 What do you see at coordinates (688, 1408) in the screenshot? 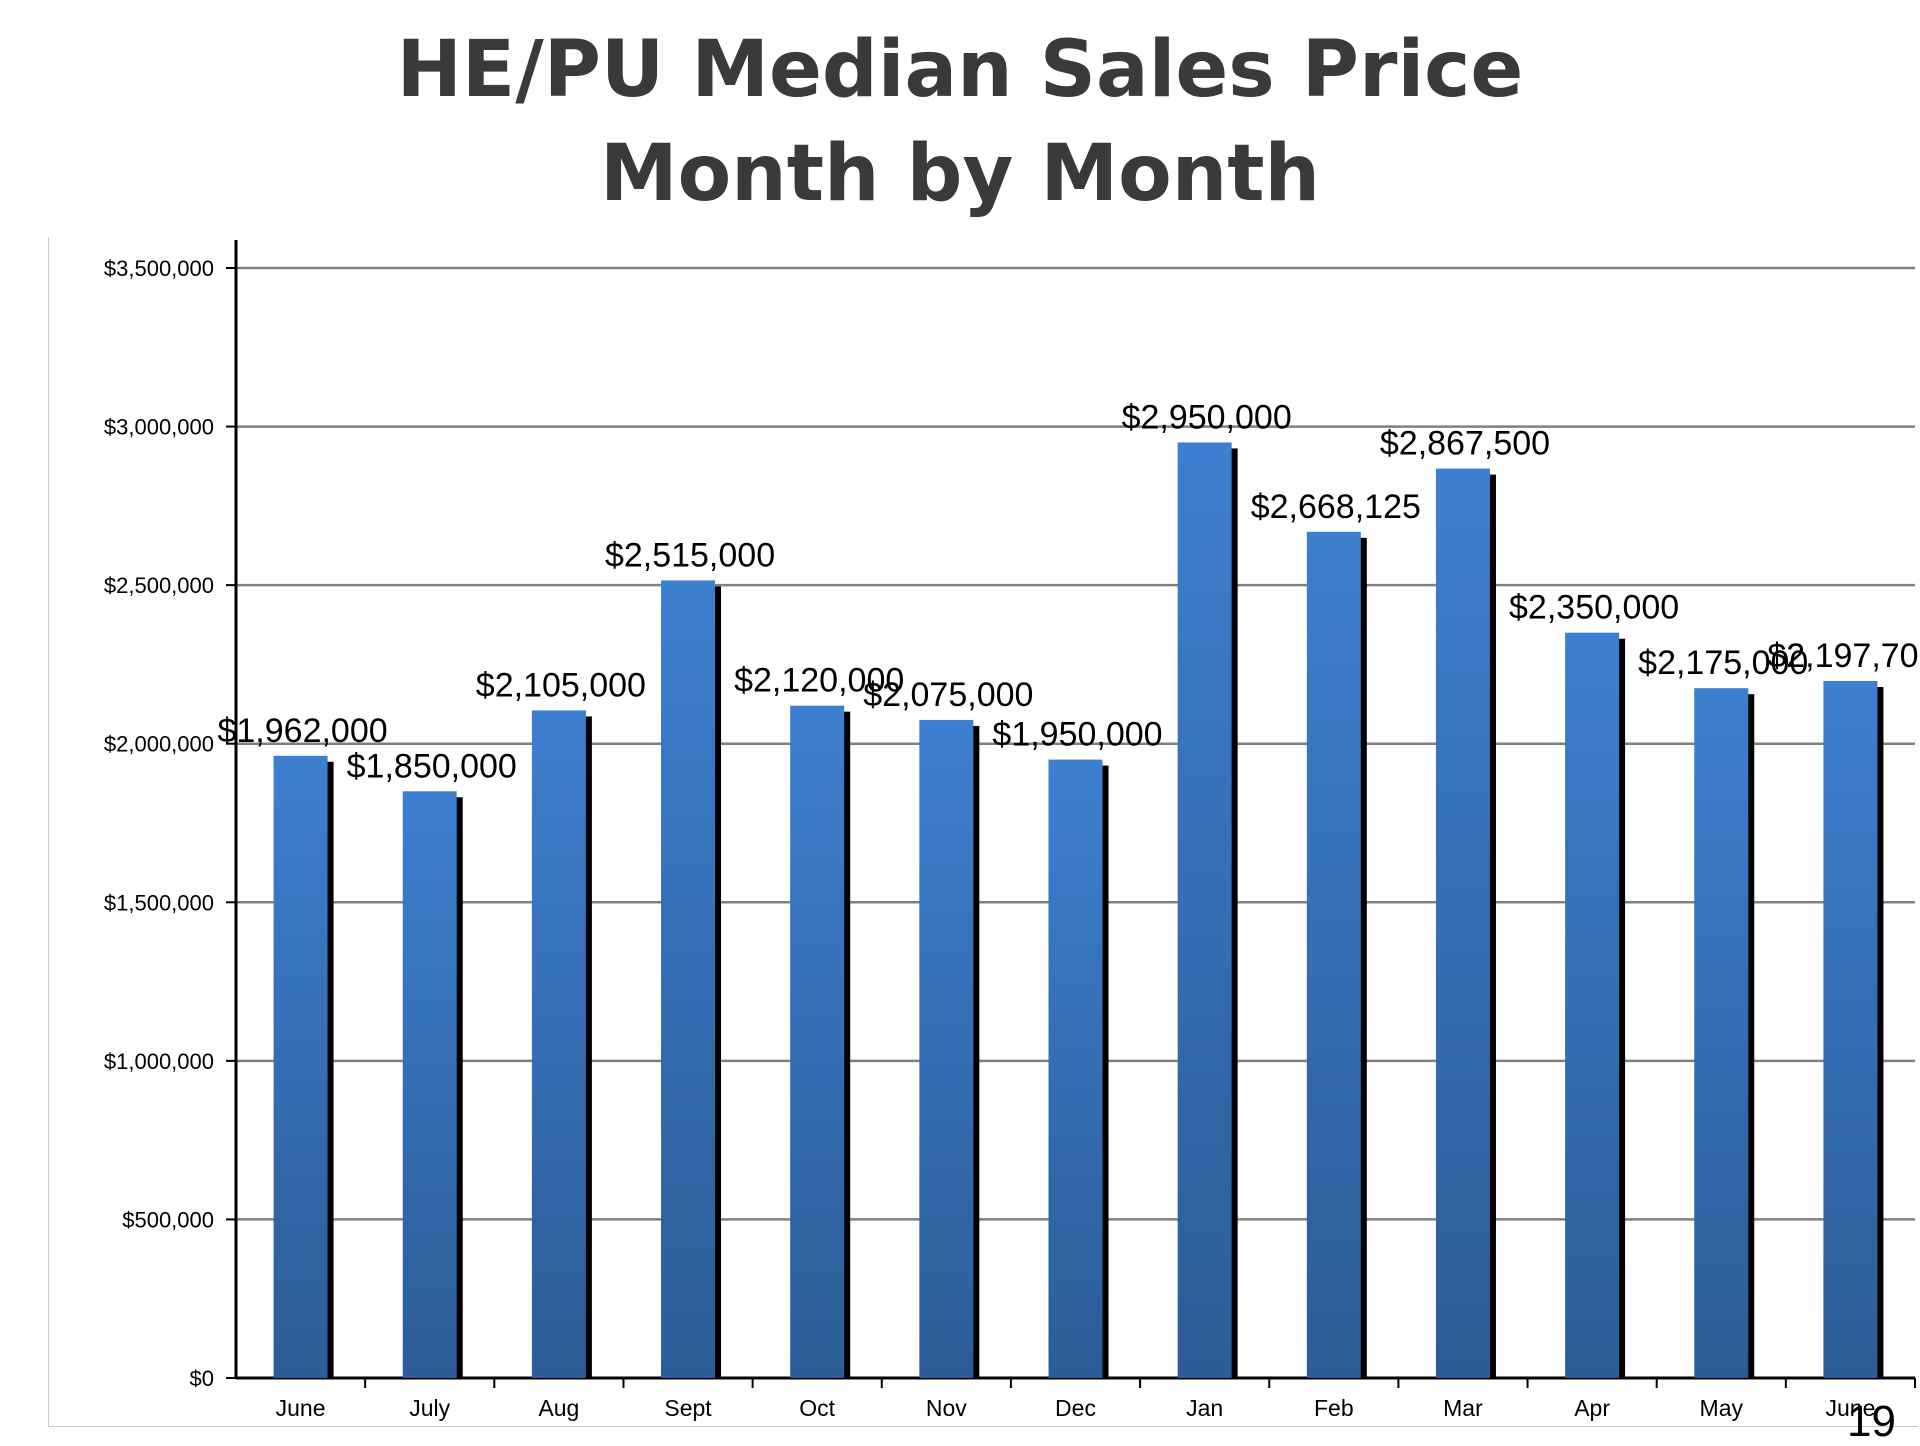
I see `x-tick-label: Sept` at bounding box center [688, 1408].